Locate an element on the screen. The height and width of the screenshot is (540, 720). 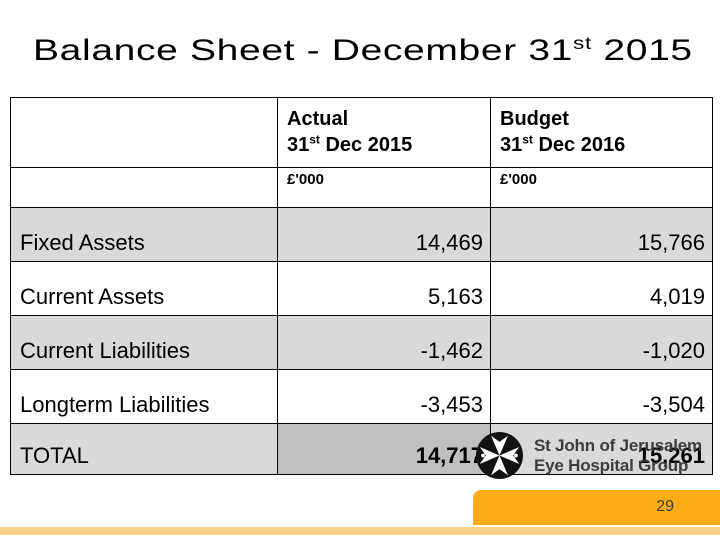
table-row-current-assets: Current Assets 5,163 4,019 is located at coordinates (361, 288).